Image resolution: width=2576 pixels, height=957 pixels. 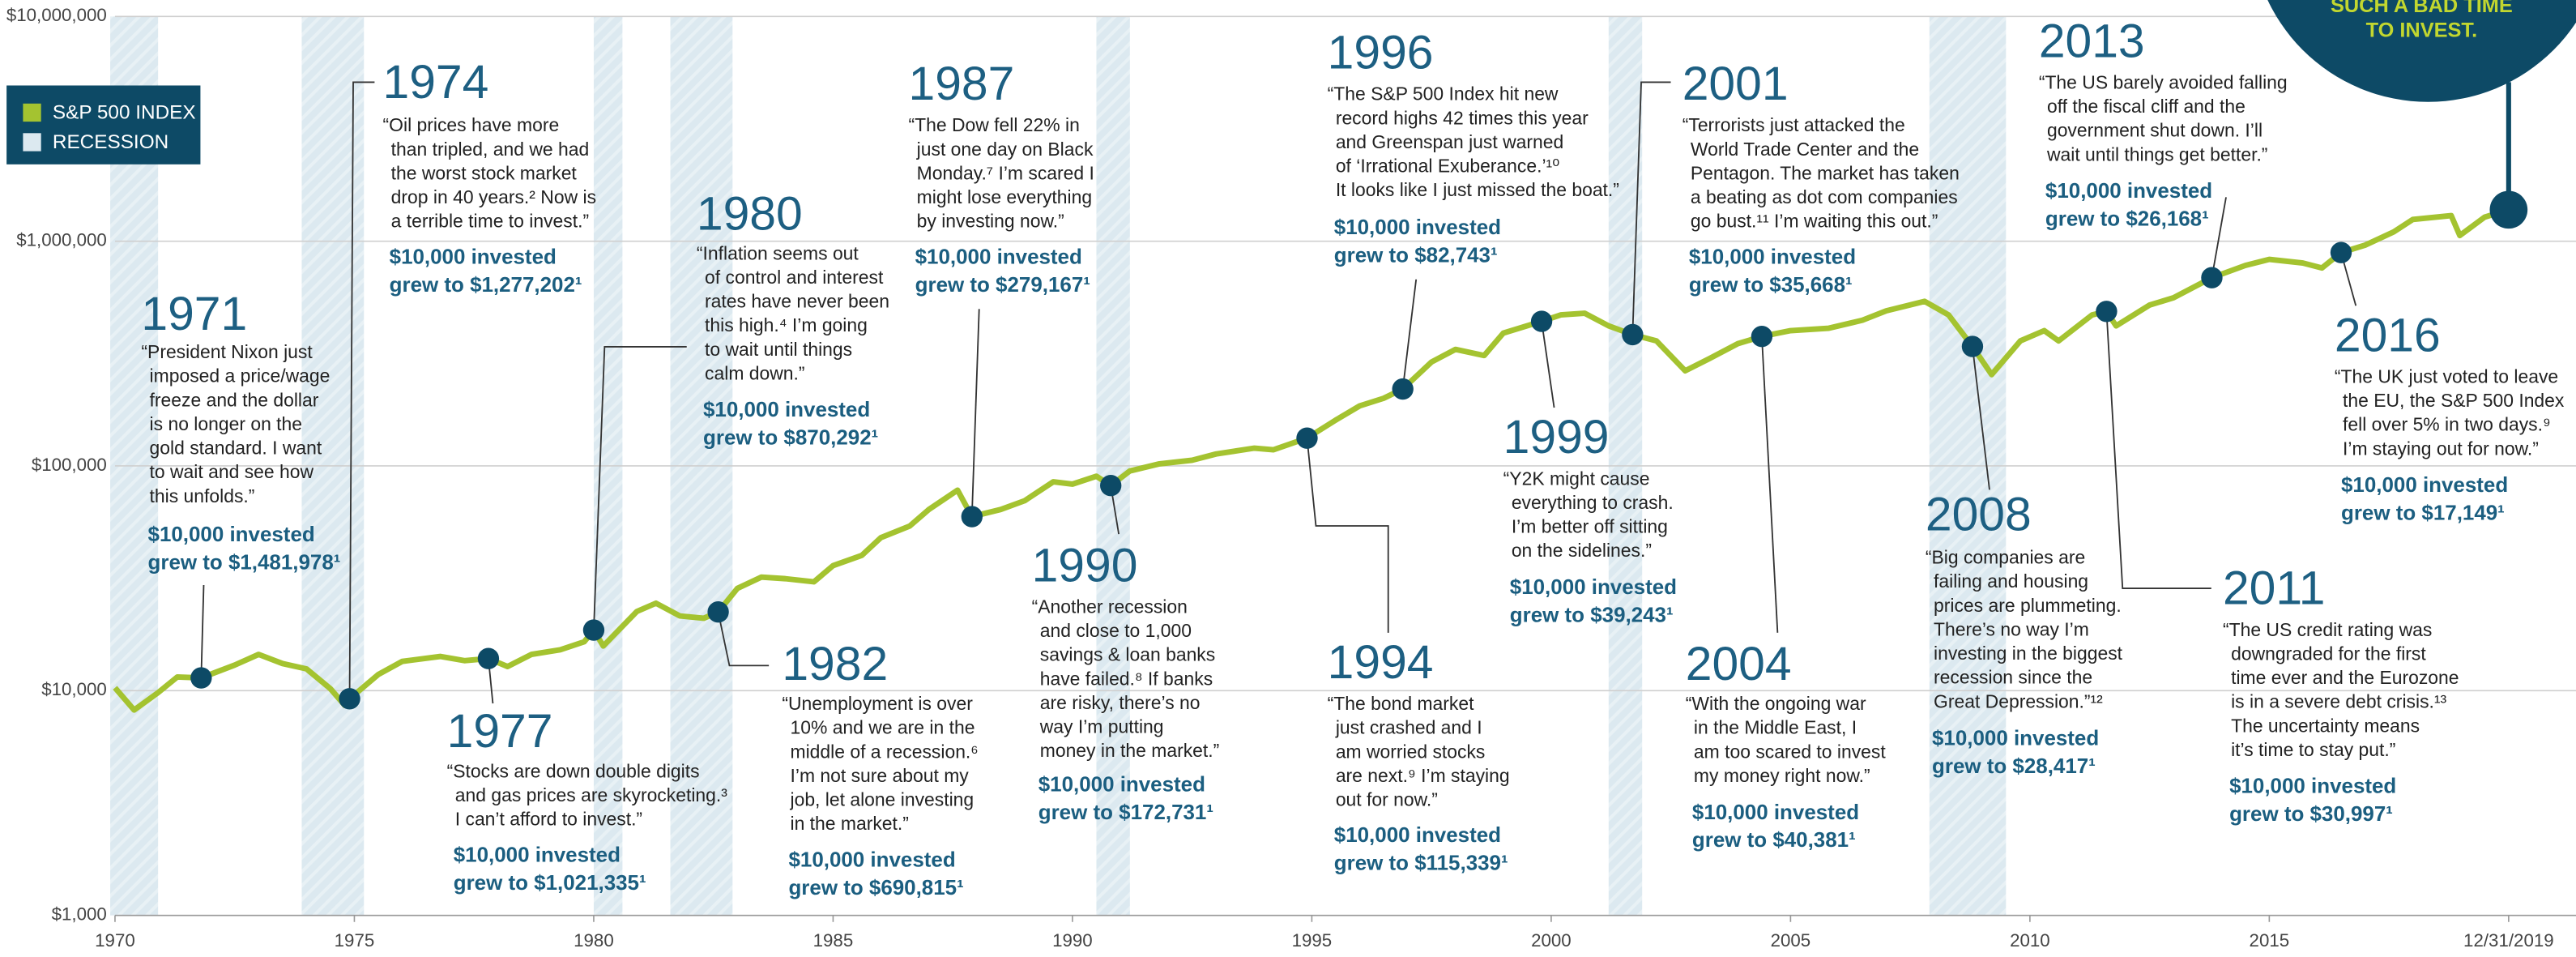 I want to click on event-year: 2013, so click(x=2092, y=41).